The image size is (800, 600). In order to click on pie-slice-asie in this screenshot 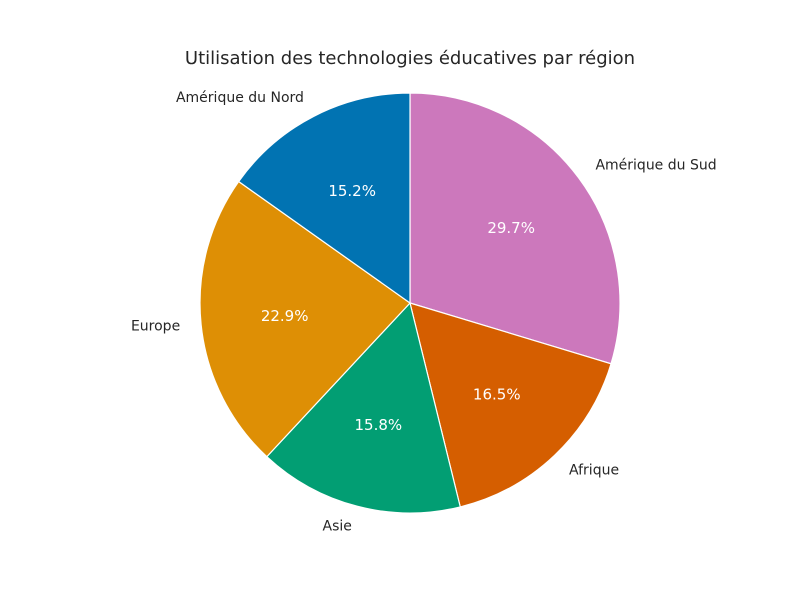, I will do `click(363, 407)`.